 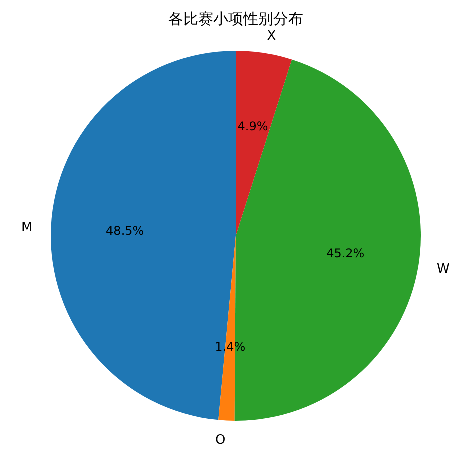 What do you see at coordinates (253, 126) in the screenshot?
I see `data-label: 4.9%` at bounding box center [253, 126].